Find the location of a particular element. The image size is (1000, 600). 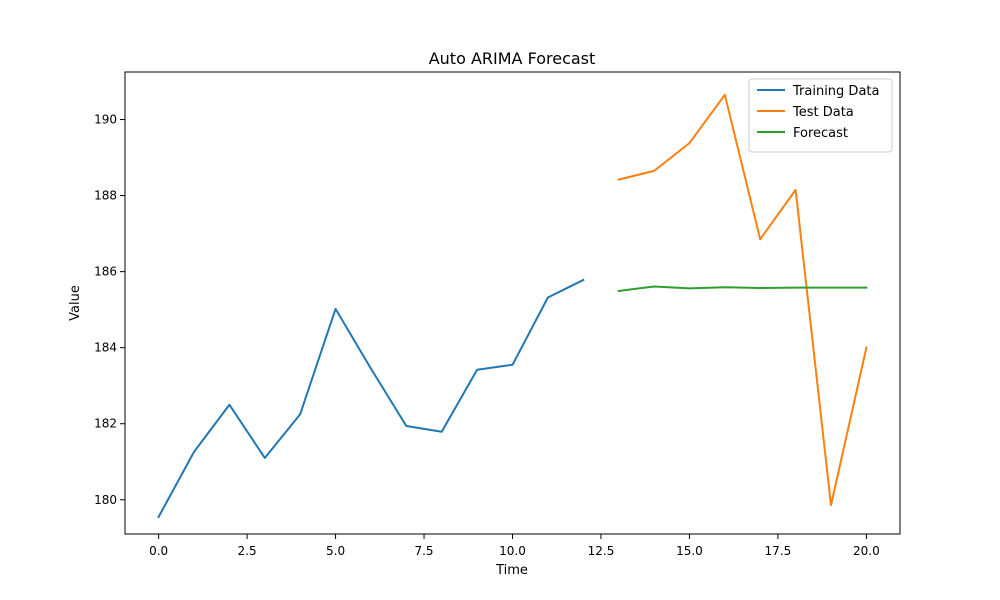

x-axis: 0.0 2.5 5.0 7.5 10.0 12.5 15.0 17.5 20.0 is located at coordinates (514, 546).